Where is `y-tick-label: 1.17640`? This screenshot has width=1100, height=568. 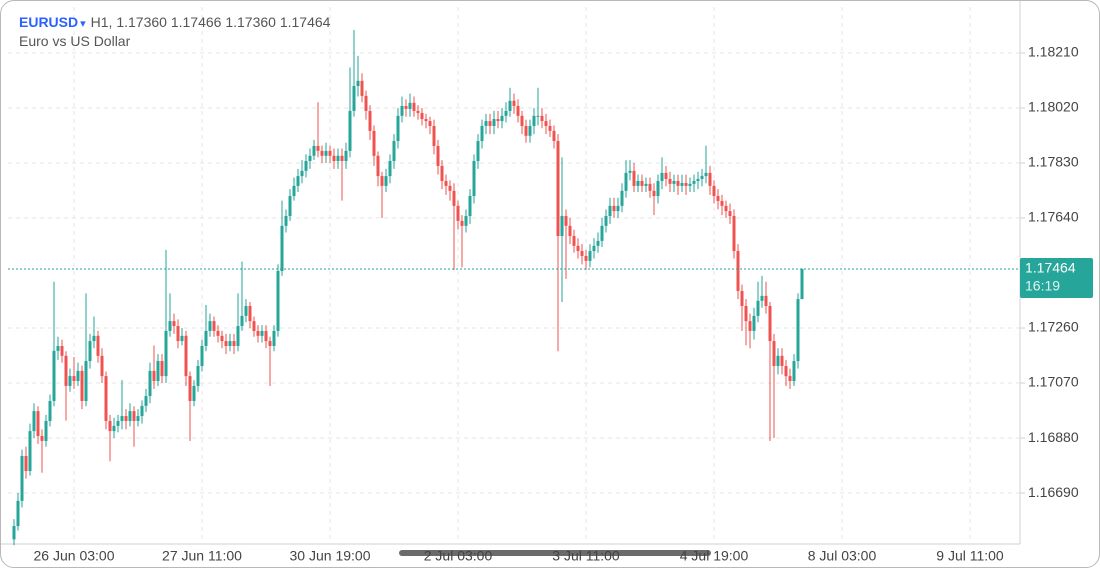
y-tick-label: 1.17640 is located at coordinates (1053, 217).